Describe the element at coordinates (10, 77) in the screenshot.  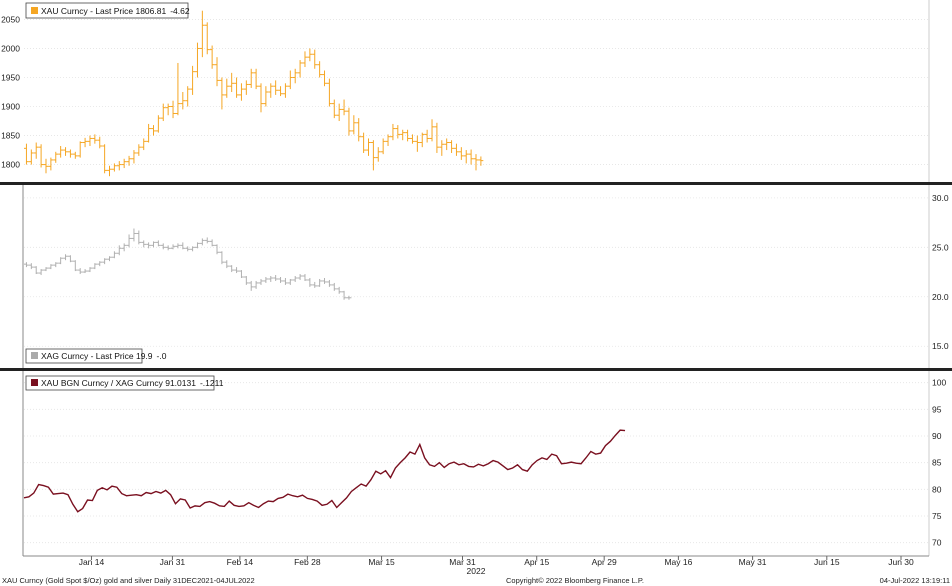
I see `gold-y-tick-label: 1950` at that location.